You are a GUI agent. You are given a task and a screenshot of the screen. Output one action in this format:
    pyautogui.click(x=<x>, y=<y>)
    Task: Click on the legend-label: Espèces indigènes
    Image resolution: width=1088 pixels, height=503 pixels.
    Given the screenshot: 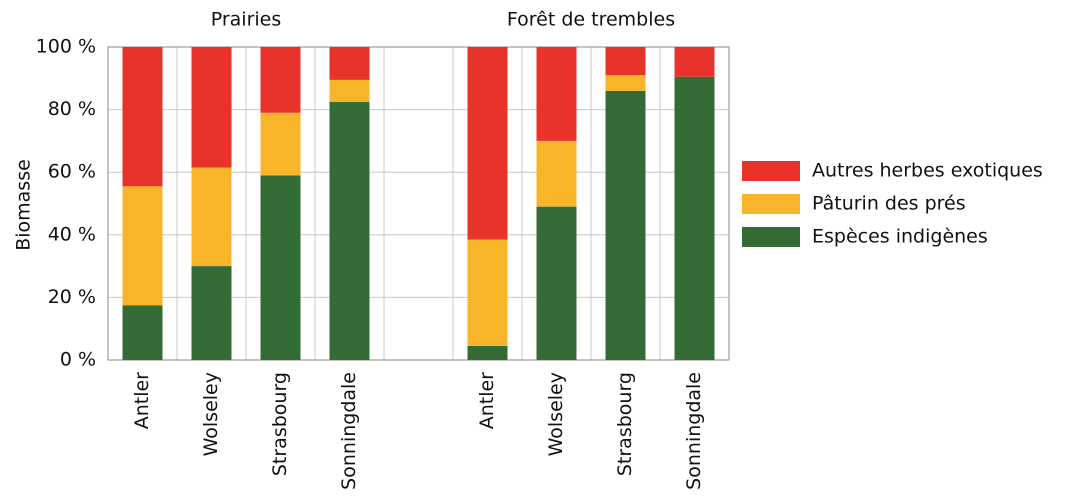 What is the action you would take?
    pyautogui.click(x=900, y=237)
    